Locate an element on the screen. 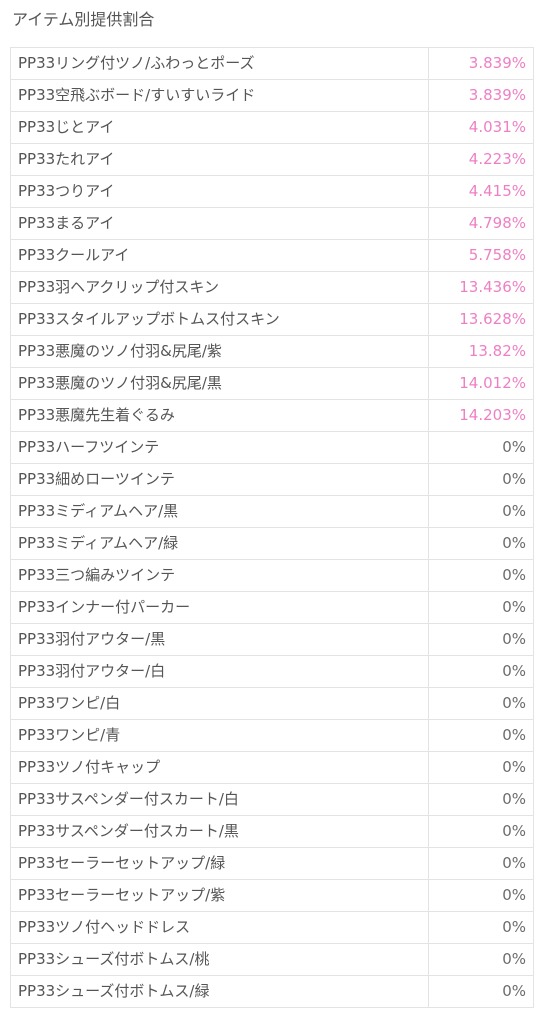  table-row: PP33細めローツインテ 0% is located at coordinates (272, 479).